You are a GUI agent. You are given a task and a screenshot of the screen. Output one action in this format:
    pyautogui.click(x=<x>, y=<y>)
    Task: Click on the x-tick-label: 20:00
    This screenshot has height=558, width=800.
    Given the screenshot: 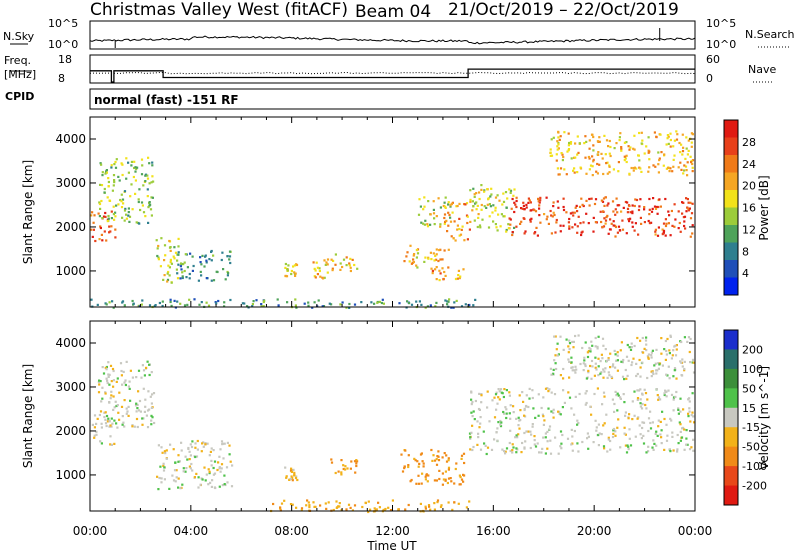 What is the action you would take?
    pyautogui.click(x=594, y=531)
    